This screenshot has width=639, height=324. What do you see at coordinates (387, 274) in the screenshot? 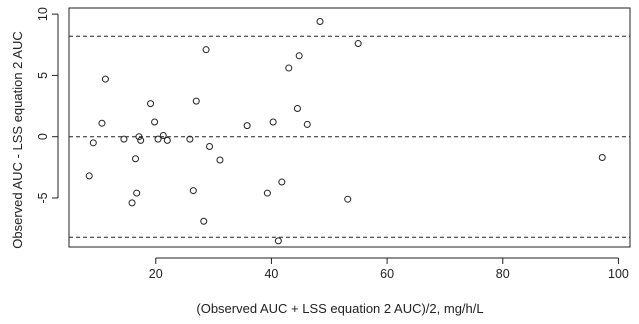
I see `x-tick-label: 60` at bounding box center [387, 274].